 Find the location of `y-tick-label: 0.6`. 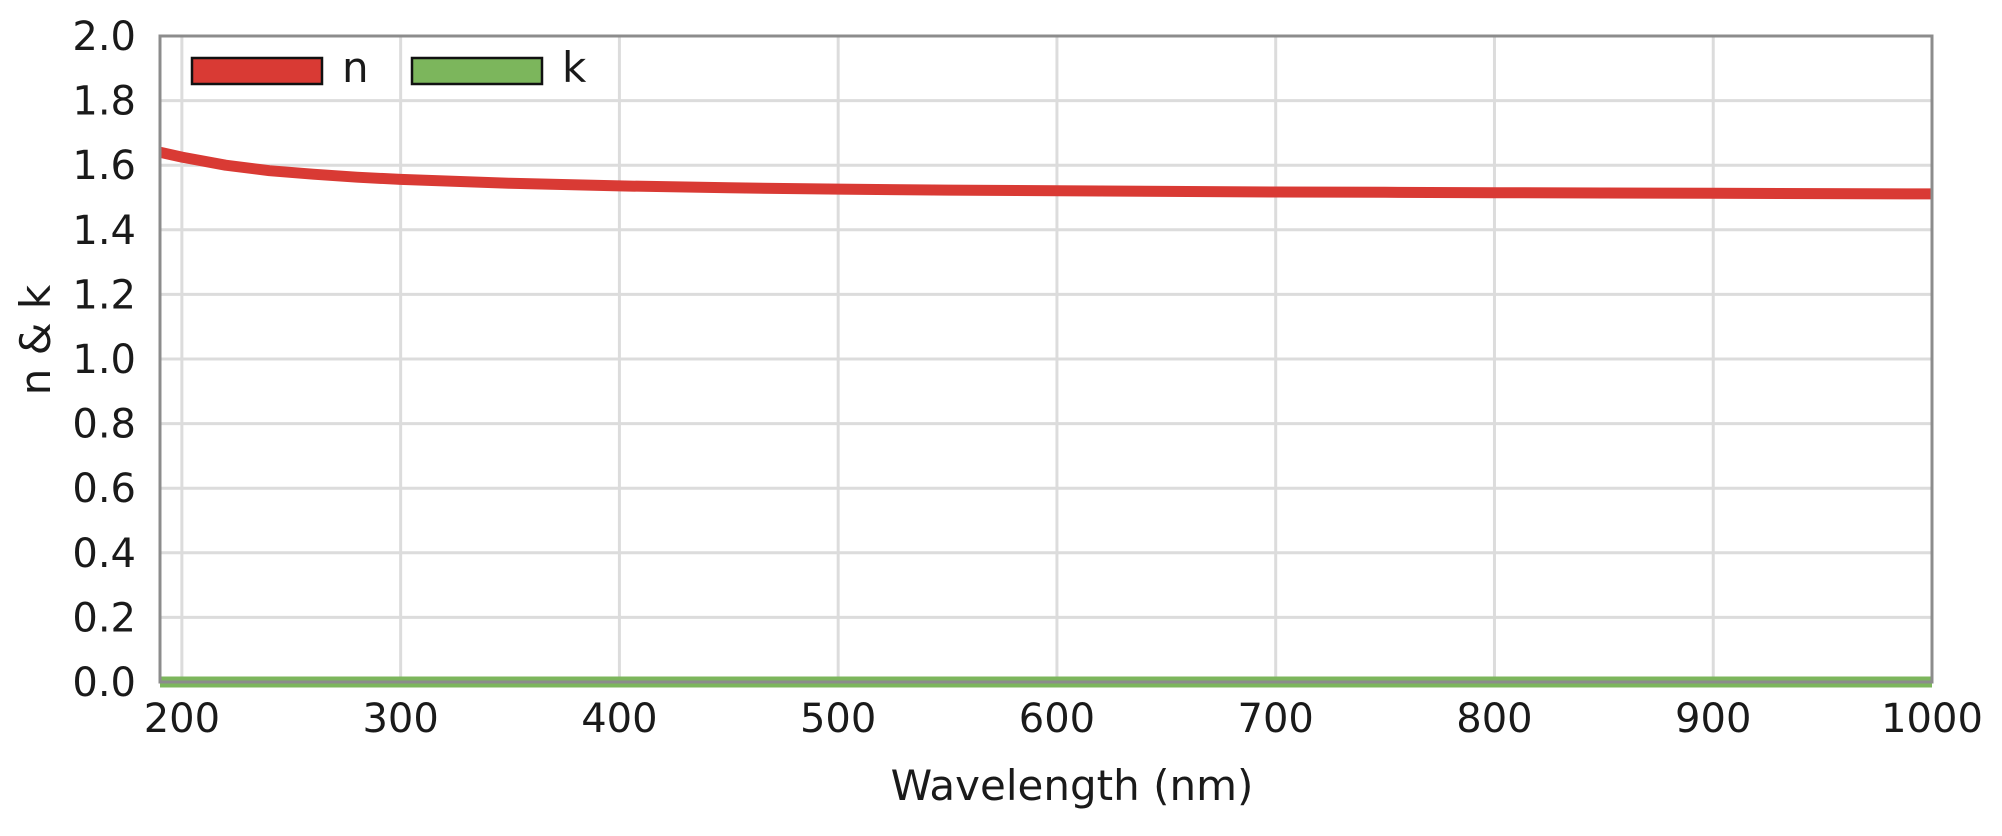

y-tick-label: 0.6 is located at coordinates (104, 489).